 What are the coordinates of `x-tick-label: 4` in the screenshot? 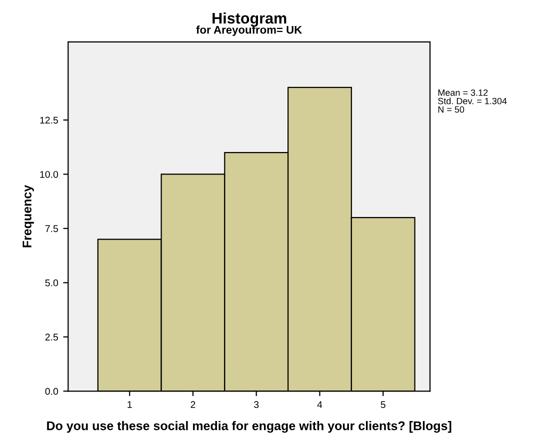 It's located at (319, 404).